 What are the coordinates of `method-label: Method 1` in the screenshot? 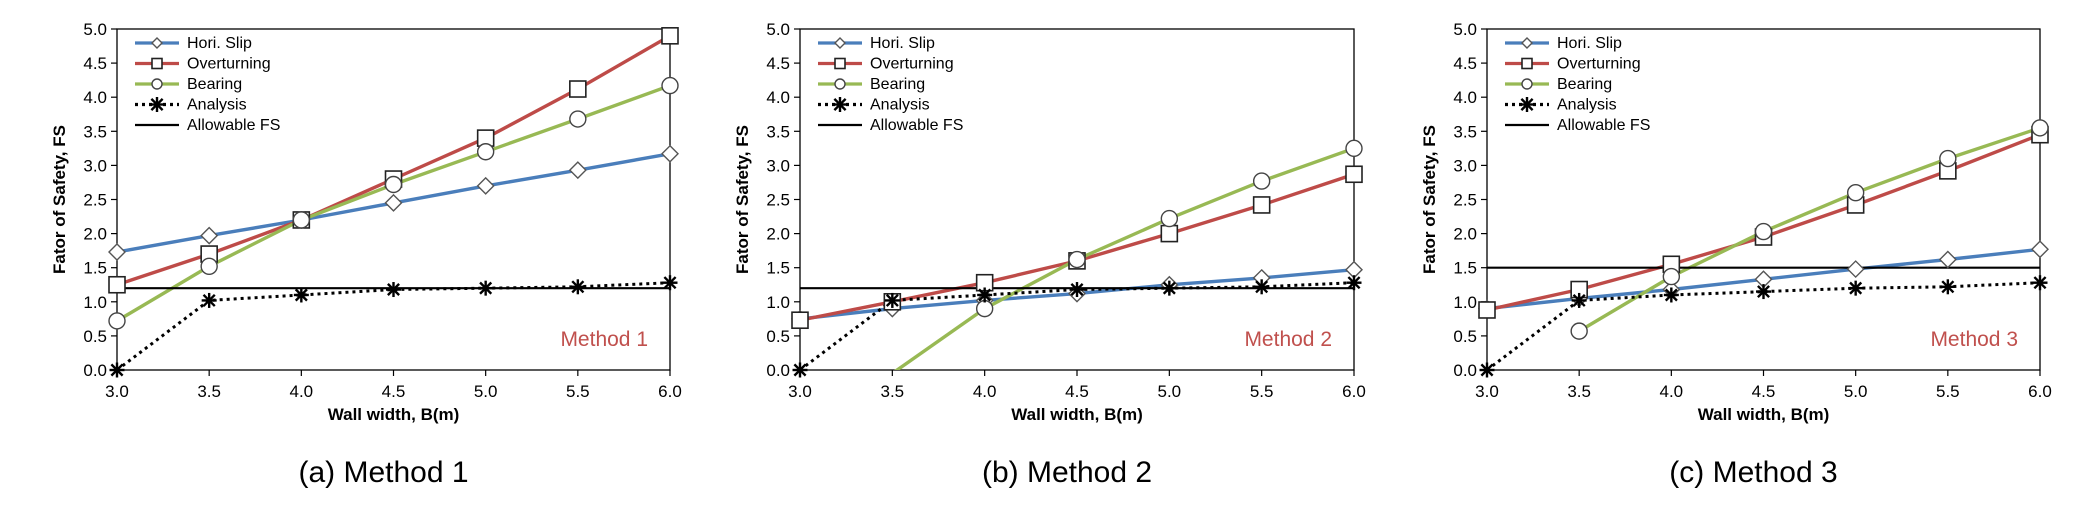 It's located at (604, 339).